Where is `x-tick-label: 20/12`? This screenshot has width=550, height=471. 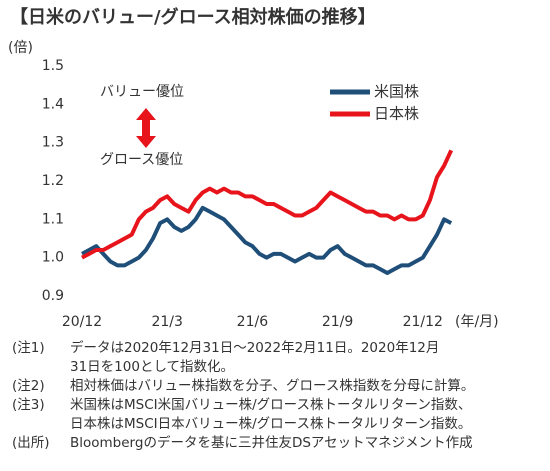
x-tick-label: 20/12 is located at coordinates (82, 322).